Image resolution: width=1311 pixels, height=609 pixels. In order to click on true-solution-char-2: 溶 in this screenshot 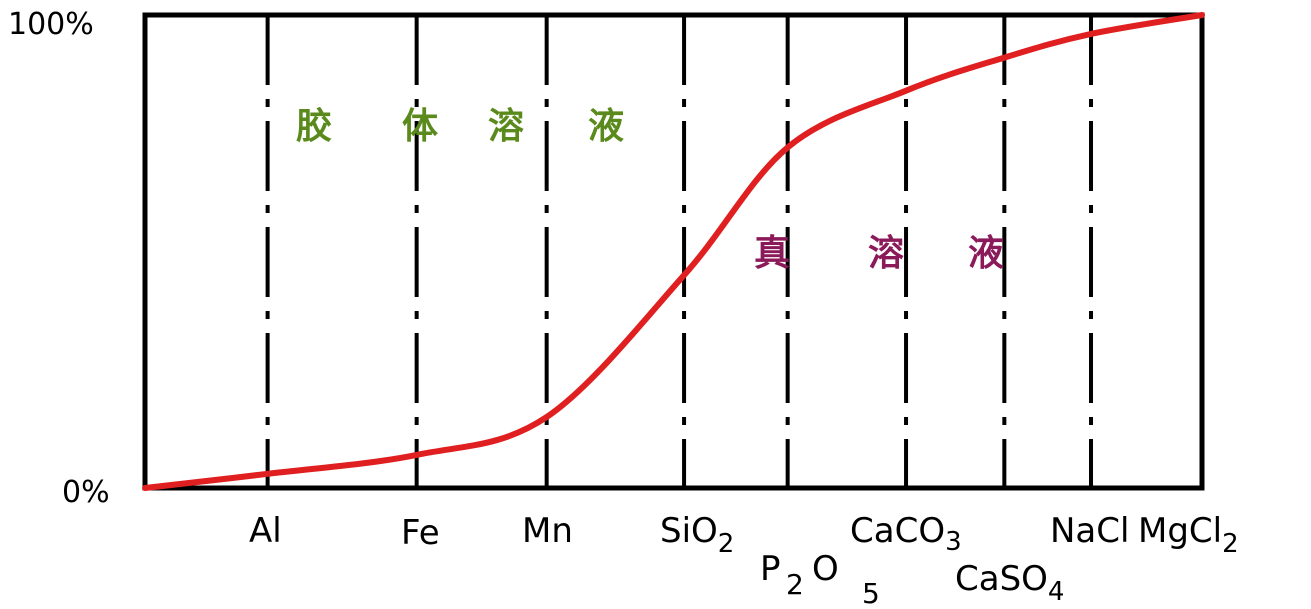, I will do `click(886, 253)`.